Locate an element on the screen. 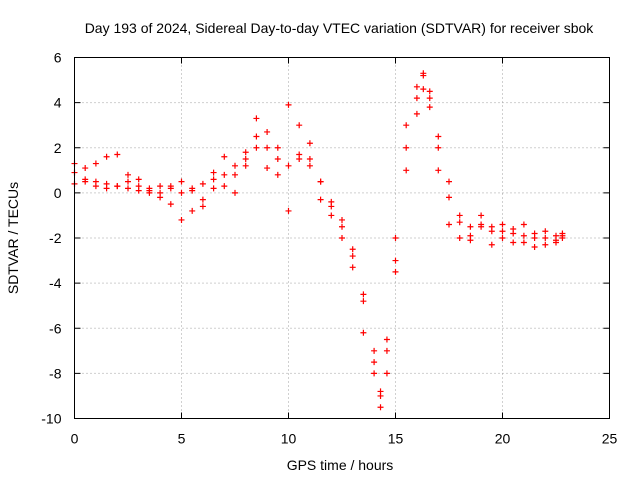  y-axis-label: SDTVAR / TECUs is located at coordinates (13, 238).